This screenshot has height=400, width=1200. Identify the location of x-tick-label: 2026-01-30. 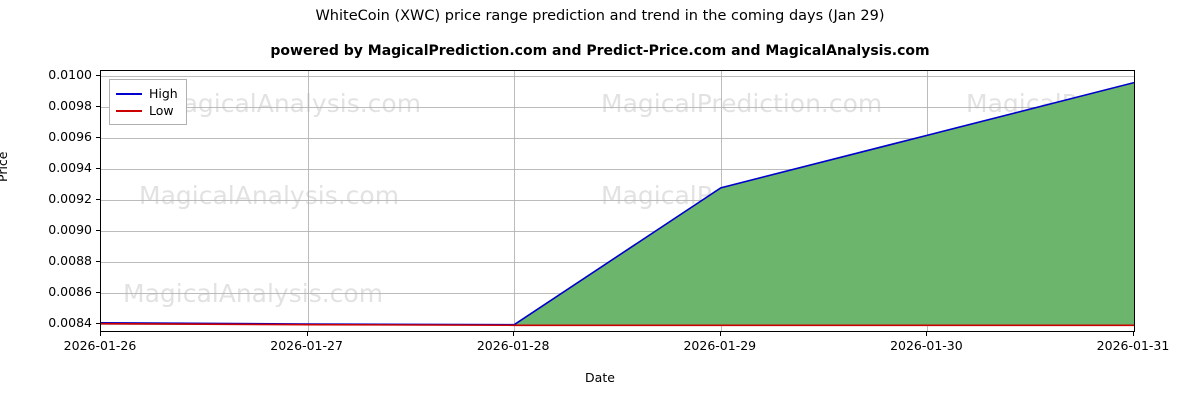
(926, 345).